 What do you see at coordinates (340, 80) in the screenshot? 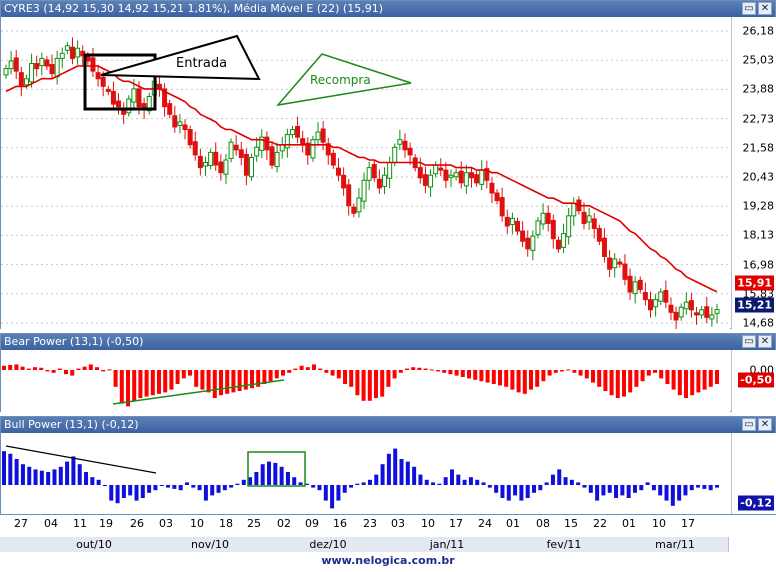
I see `recompra-label: Recompra` at bounding box center [340, 80].